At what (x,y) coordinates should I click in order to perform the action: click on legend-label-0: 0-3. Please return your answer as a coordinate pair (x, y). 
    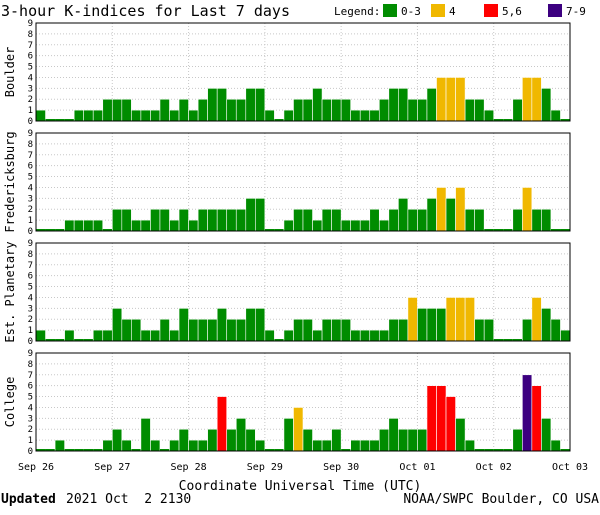
    Looking at the image, I should click on (411, 11).